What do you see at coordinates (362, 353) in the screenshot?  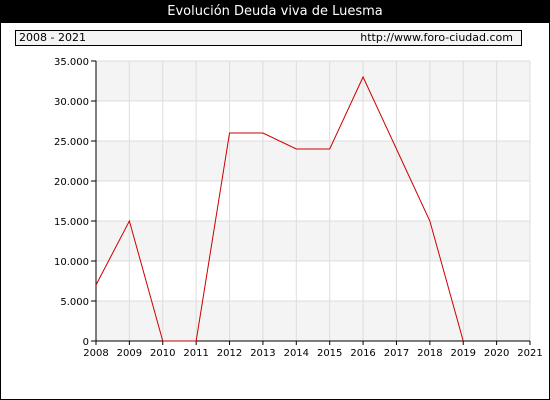 I see `x-tick-label: 2016` at bounding box center [362, 353].